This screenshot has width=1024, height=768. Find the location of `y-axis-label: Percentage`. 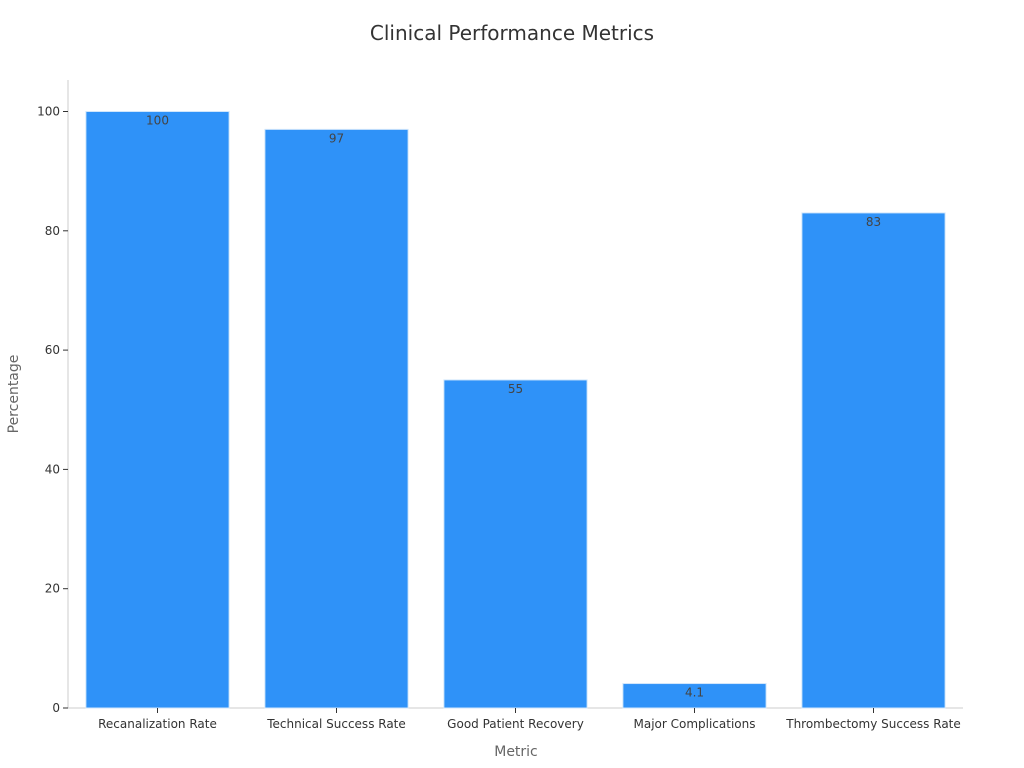

y-axis-label: Percentage is located at coordinates (14, 394).